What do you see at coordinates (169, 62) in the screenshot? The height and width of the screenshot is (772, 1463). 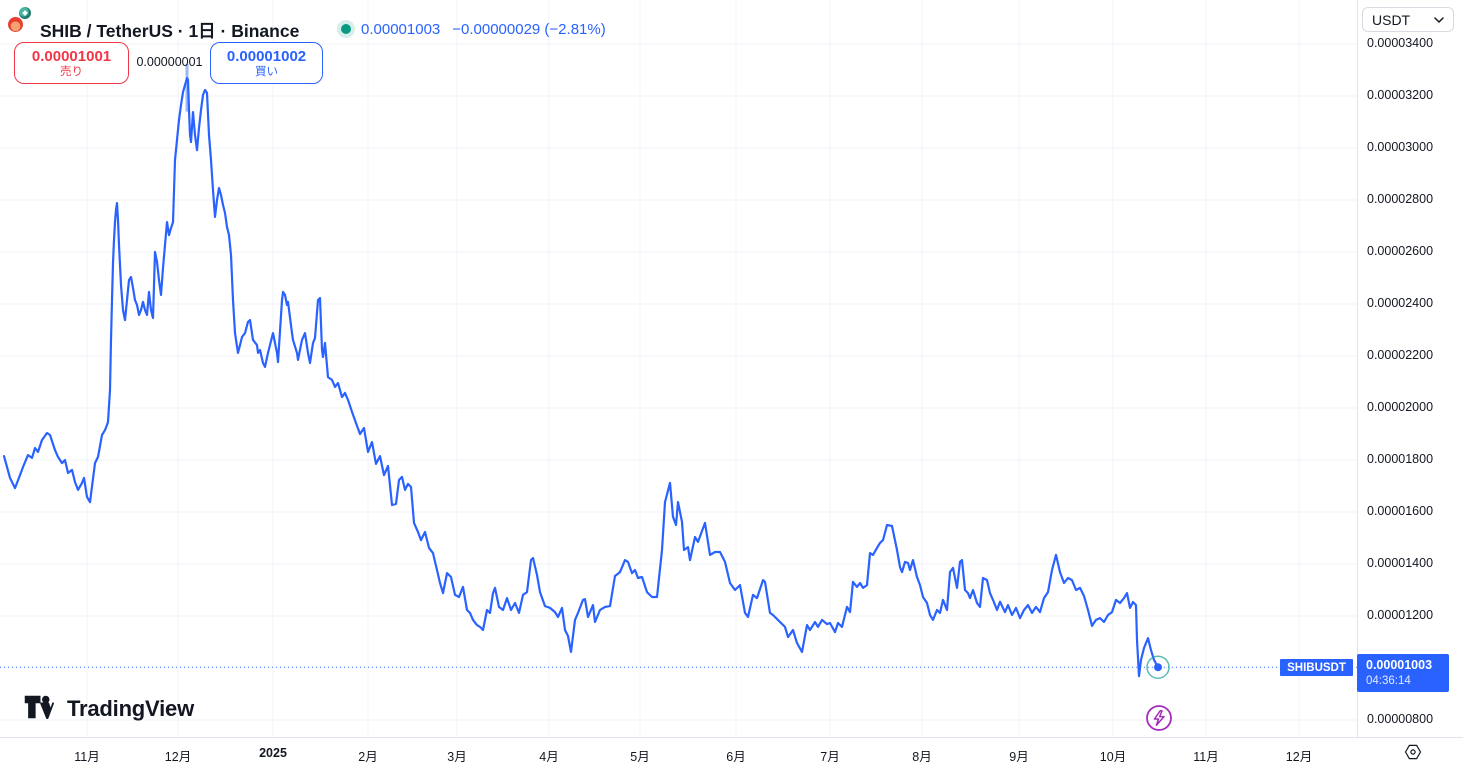 I see `spread-value: 0.00000001` at bounding box center [169, 62].